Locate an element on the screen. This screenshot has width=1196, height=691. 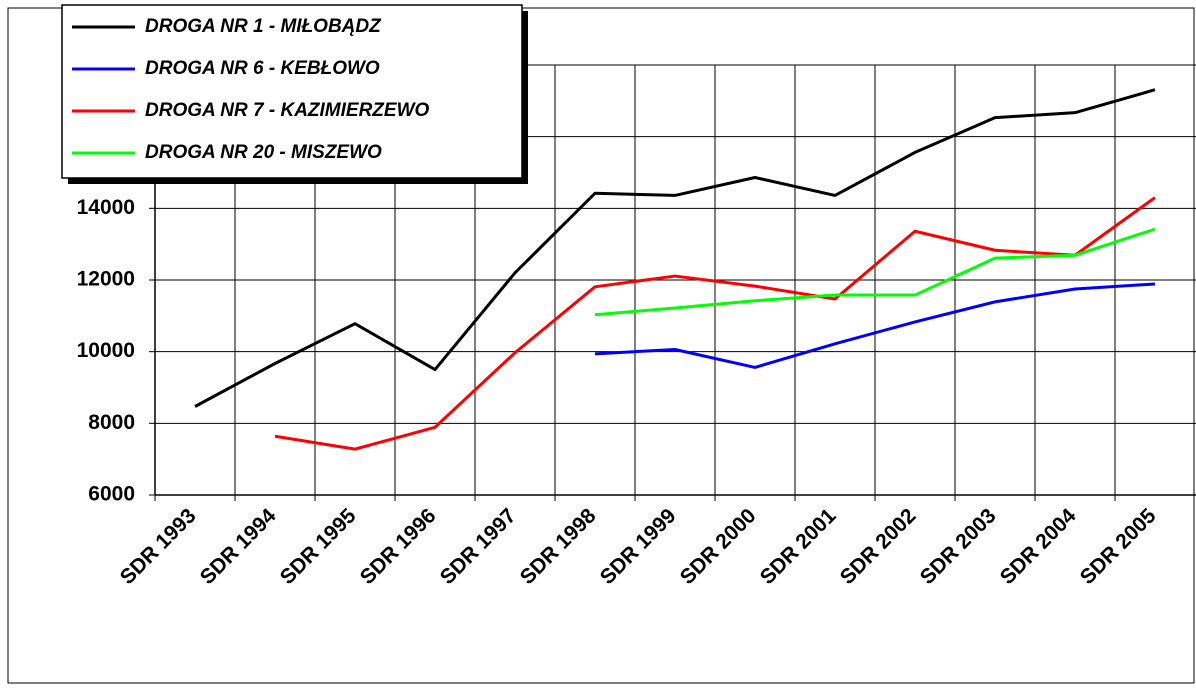
y-tick-label: 14000 is located at coordinates (106, 207).